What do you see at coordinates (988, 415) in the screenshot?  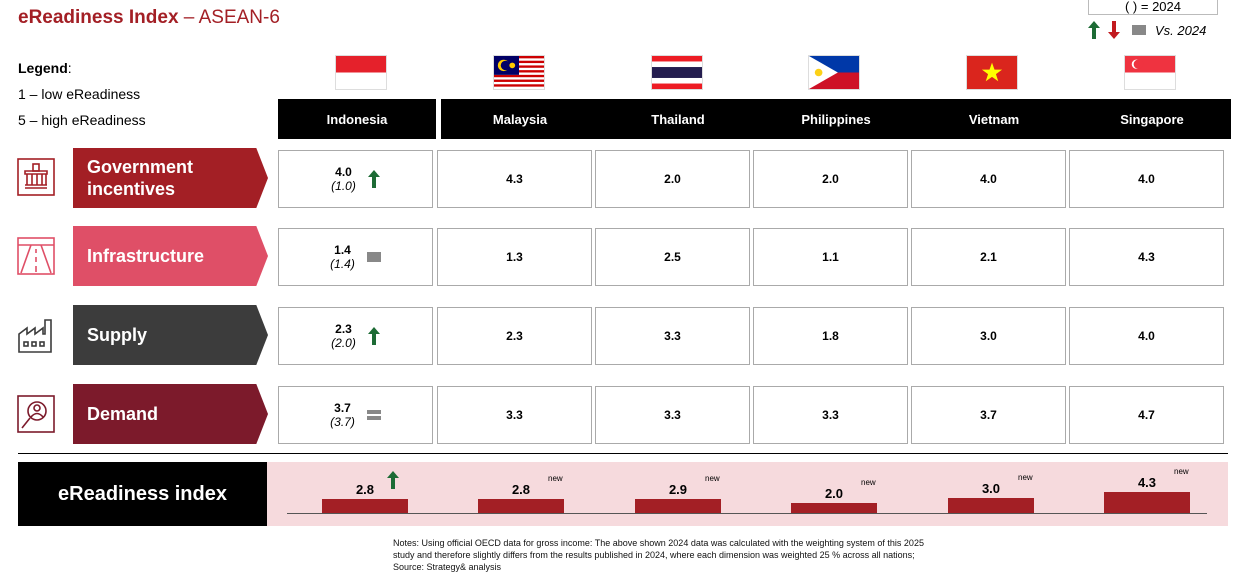 I see `cell-demand-vietnam: 3.7` at bounding box center [988, 415].